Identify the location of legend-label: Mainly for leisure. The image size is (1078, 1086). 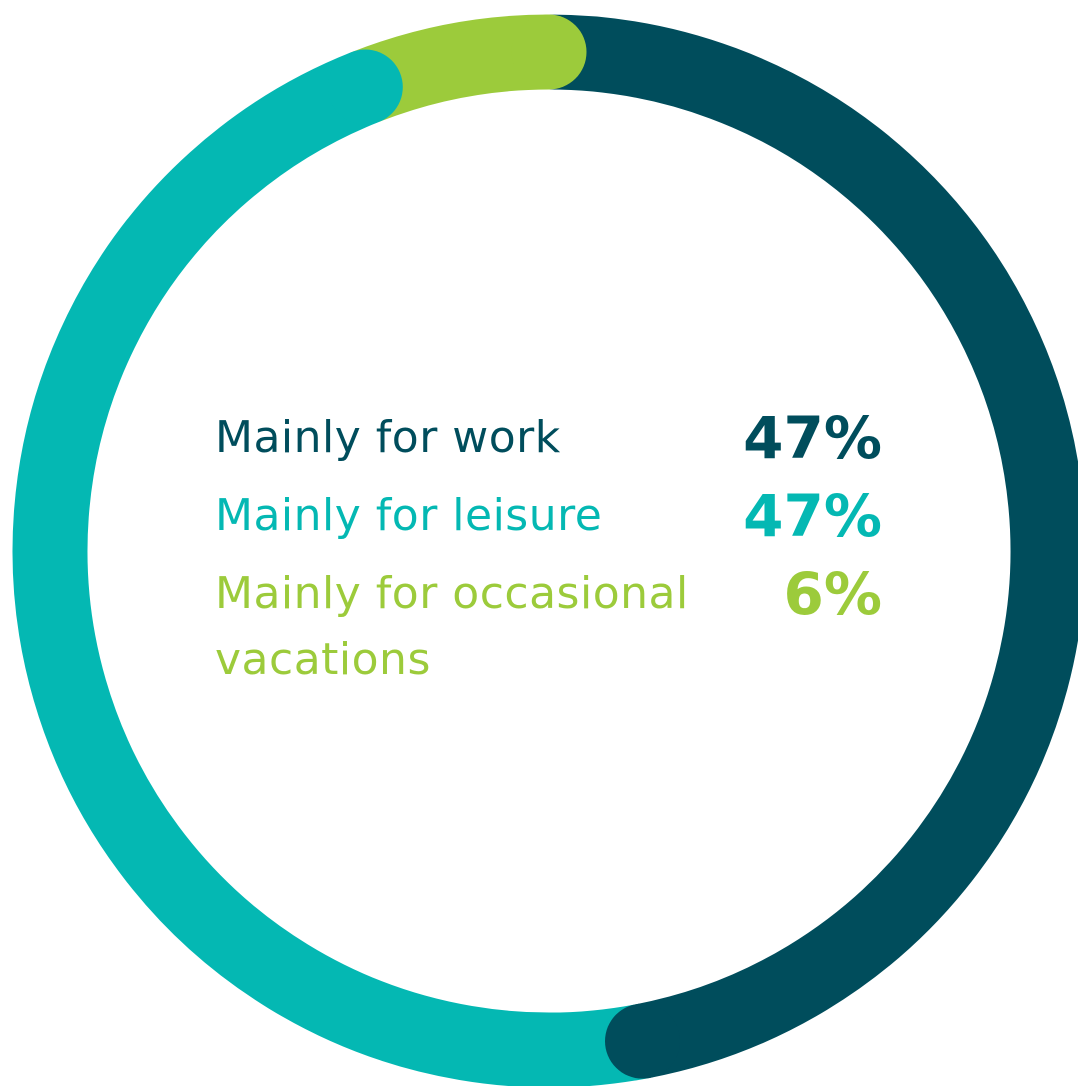
(409, 515).